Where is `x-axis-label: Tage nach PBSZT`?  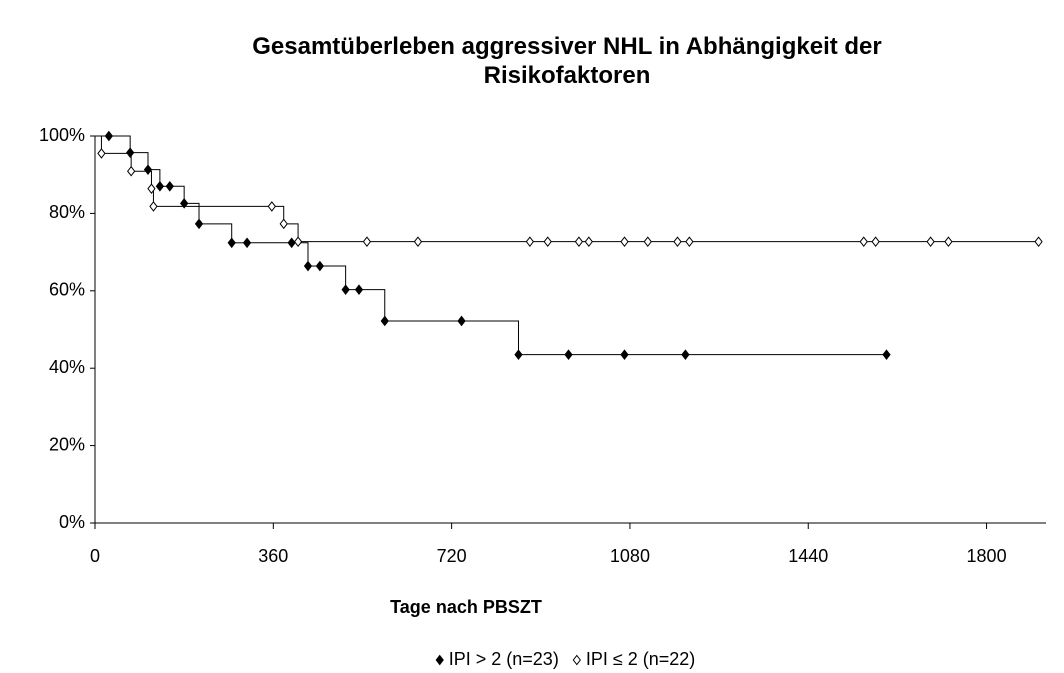
x-axis-label: Tage nach PBSZT is located at coordinates (466, 607).